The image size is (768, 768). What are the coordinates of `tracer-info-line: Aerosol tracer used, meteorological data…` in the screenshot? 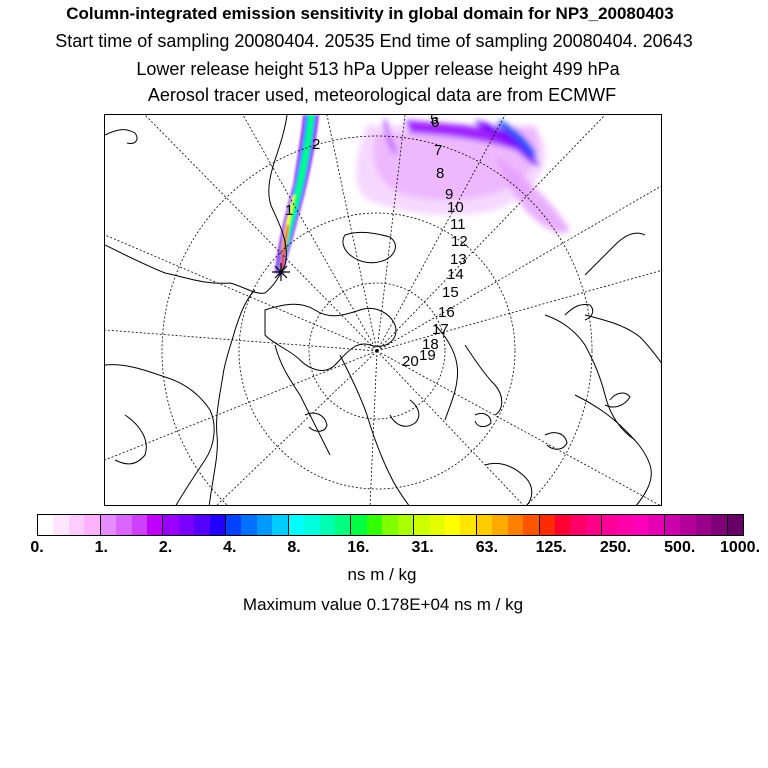 It's located at (382, 95).